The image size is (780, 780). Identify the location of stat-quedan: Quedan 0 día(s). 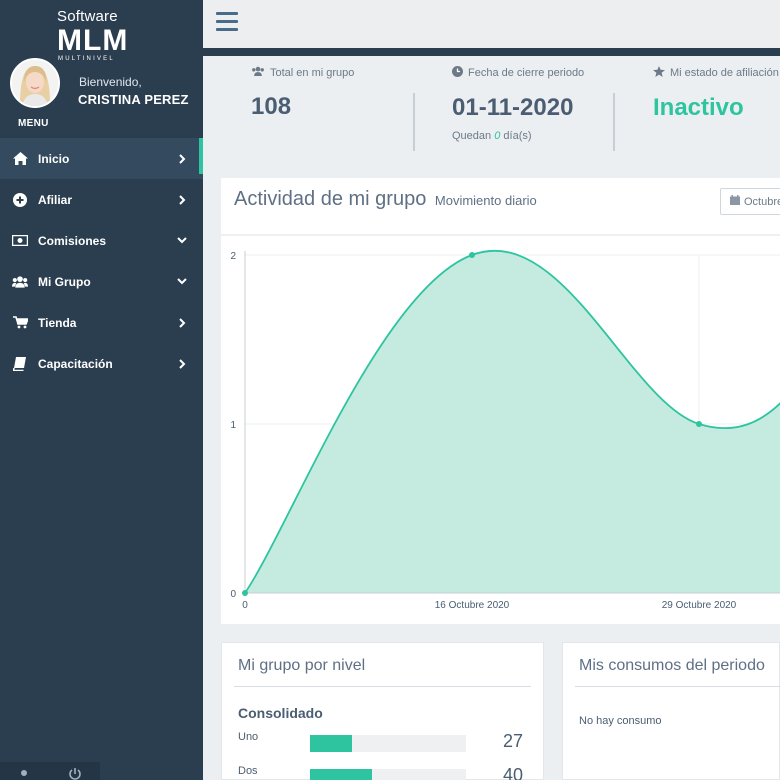
(518, 136).